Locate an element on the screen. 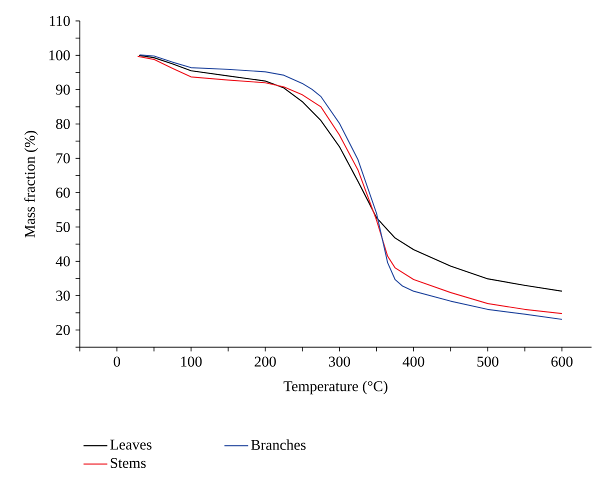 Image resolution: width=592 pixels, height=477 pixels. y-tick-label: 30 is located at coordinates (63, 295).